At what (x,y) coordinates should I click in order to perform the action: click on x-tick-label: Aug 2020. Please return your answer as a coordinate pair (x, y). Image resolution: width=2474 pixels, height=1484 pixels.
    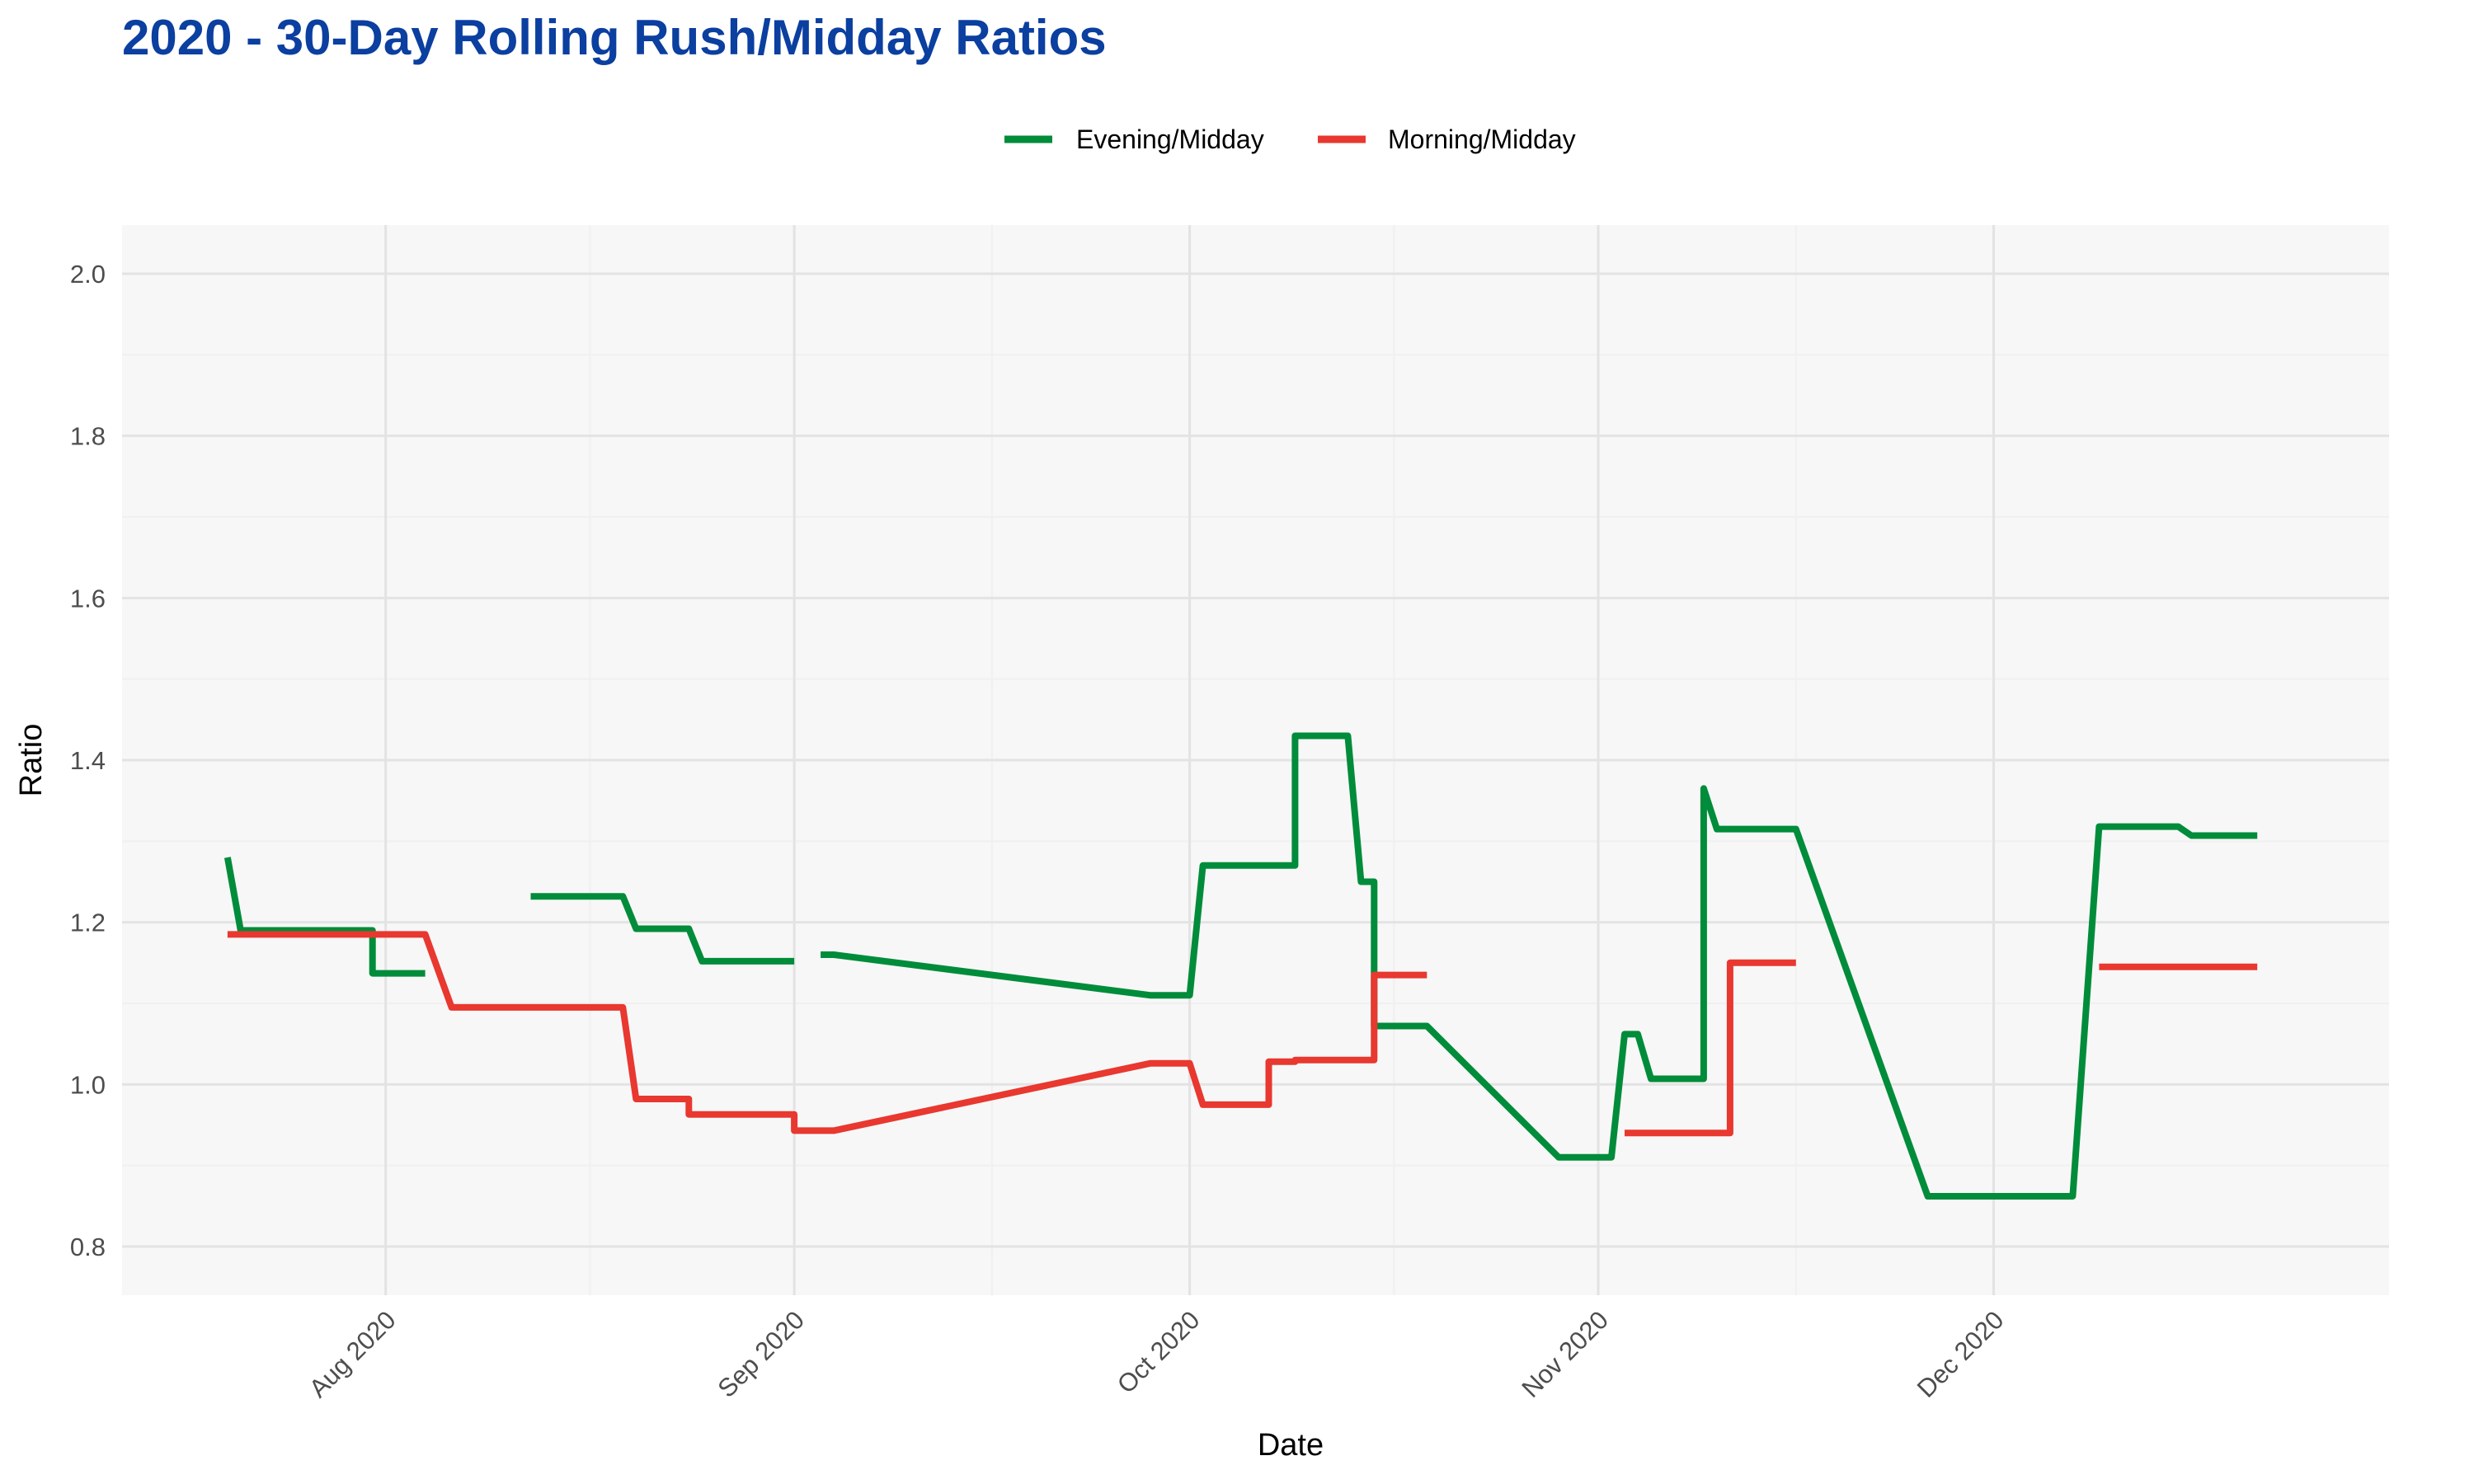
    Looking at the image, I should click on (352, 1354).